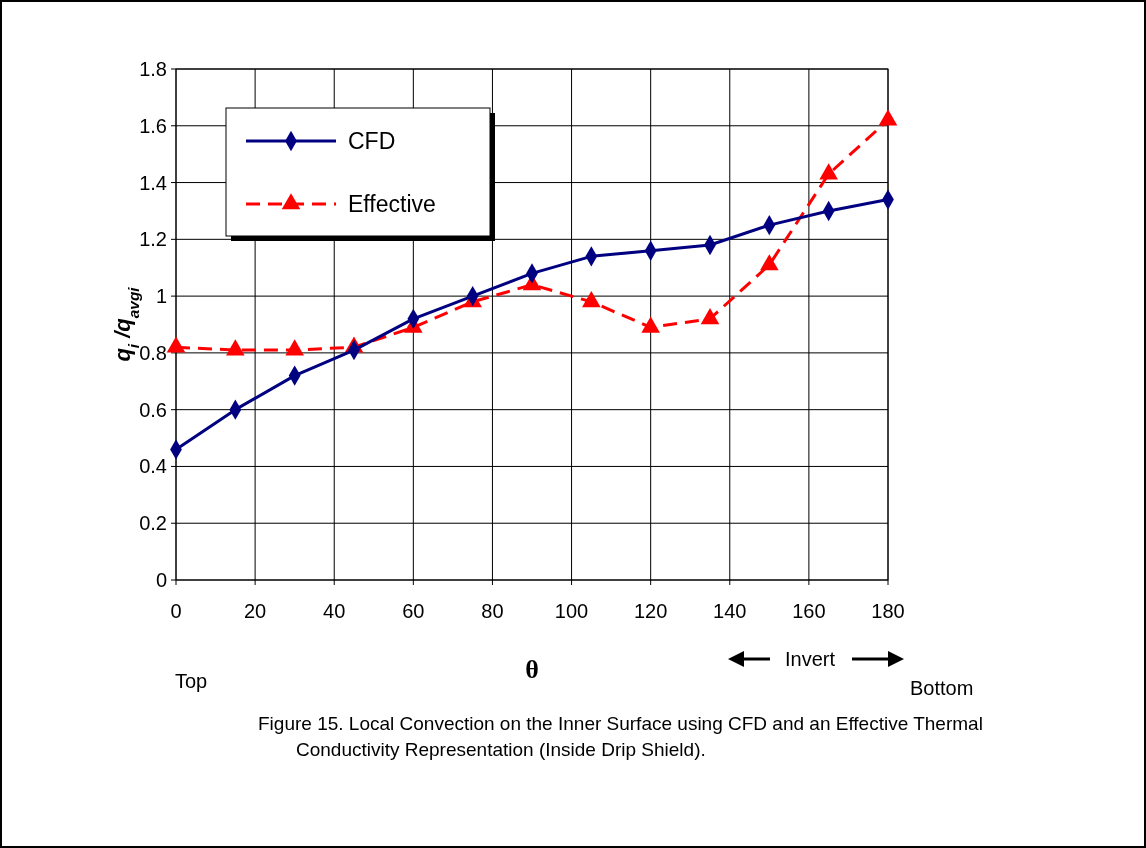  Describe the element at coordinates (888, 611) in the screenshot. I see `x-tick-label: 180` at that location.